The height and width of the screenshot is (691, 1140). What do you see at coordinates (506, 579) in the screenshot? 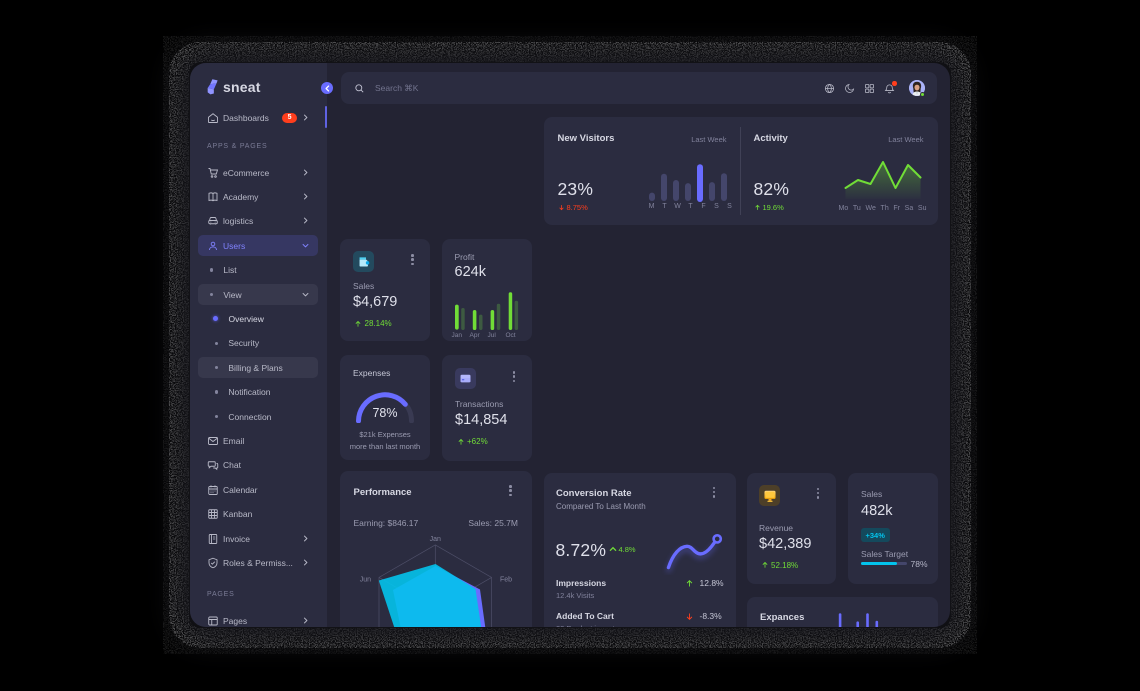
I see `svg-text: Feb` at bounding box center [506, 579].